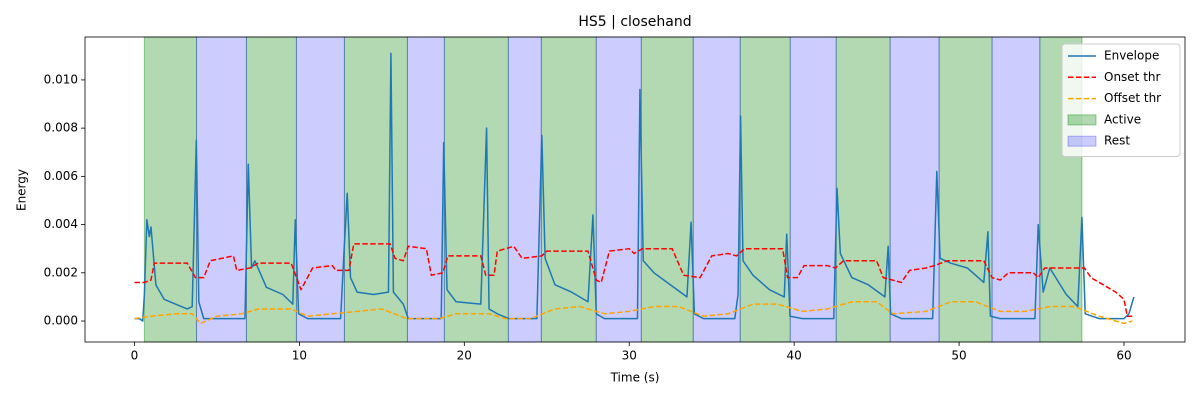 This screenshot has width=1200, height=400. I want to click on y-tick-label: 0.010, so click(61, 79).